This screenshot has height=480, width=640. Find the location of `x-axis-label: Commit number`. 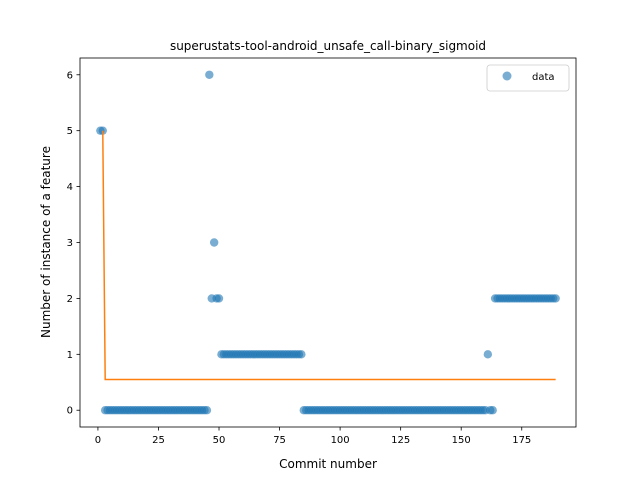

x-axis-label: Commit number is located at coordinates (328, 464).